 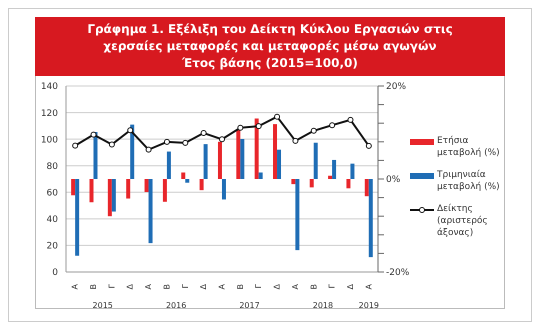 I want to click on legend-label: Ετήσια μεταβολή (%), so click(x=469, y=147).